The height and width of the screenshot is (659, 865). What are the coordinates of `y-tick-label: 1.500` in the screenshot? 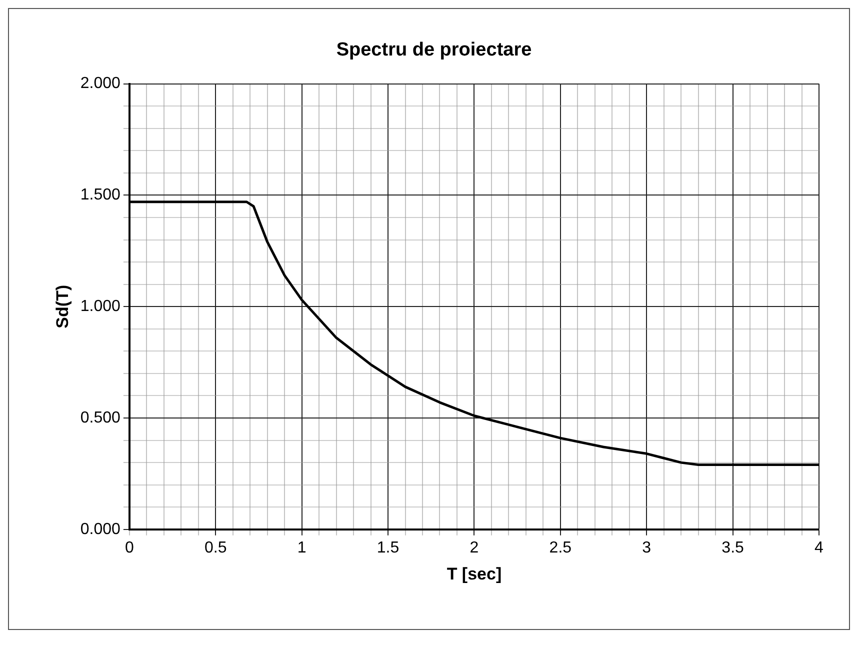 It's located at (100, 195).